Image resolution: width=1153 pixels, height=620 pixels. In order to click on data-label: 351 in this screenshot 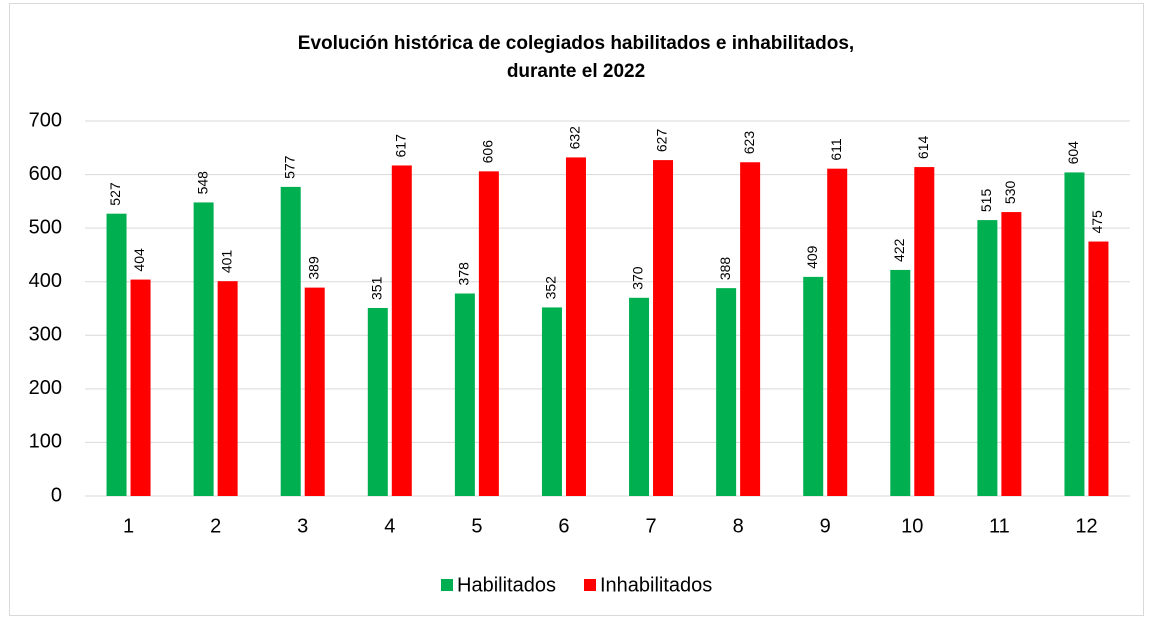, I will do `click(376, 288)`.